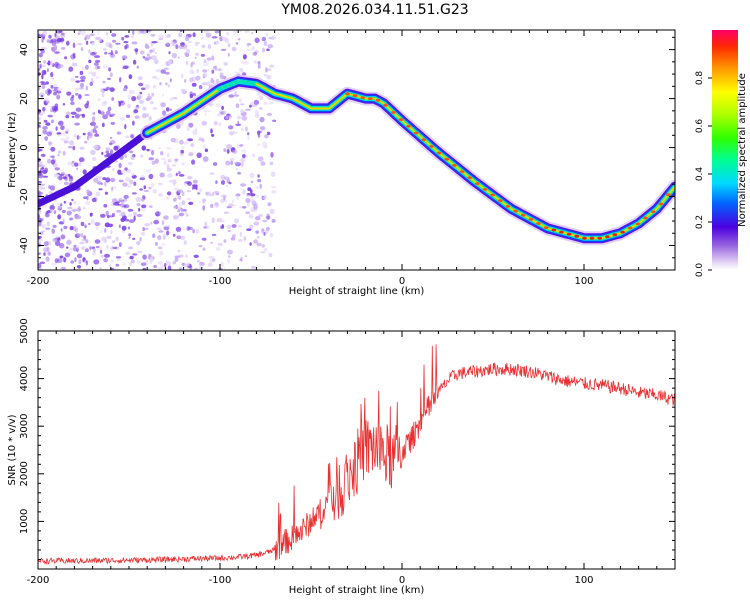  Describe the element at coordinates (375, 10) in the screenshot. I see `chart-title: YM08.2026.034.11.51.G23` at that location.